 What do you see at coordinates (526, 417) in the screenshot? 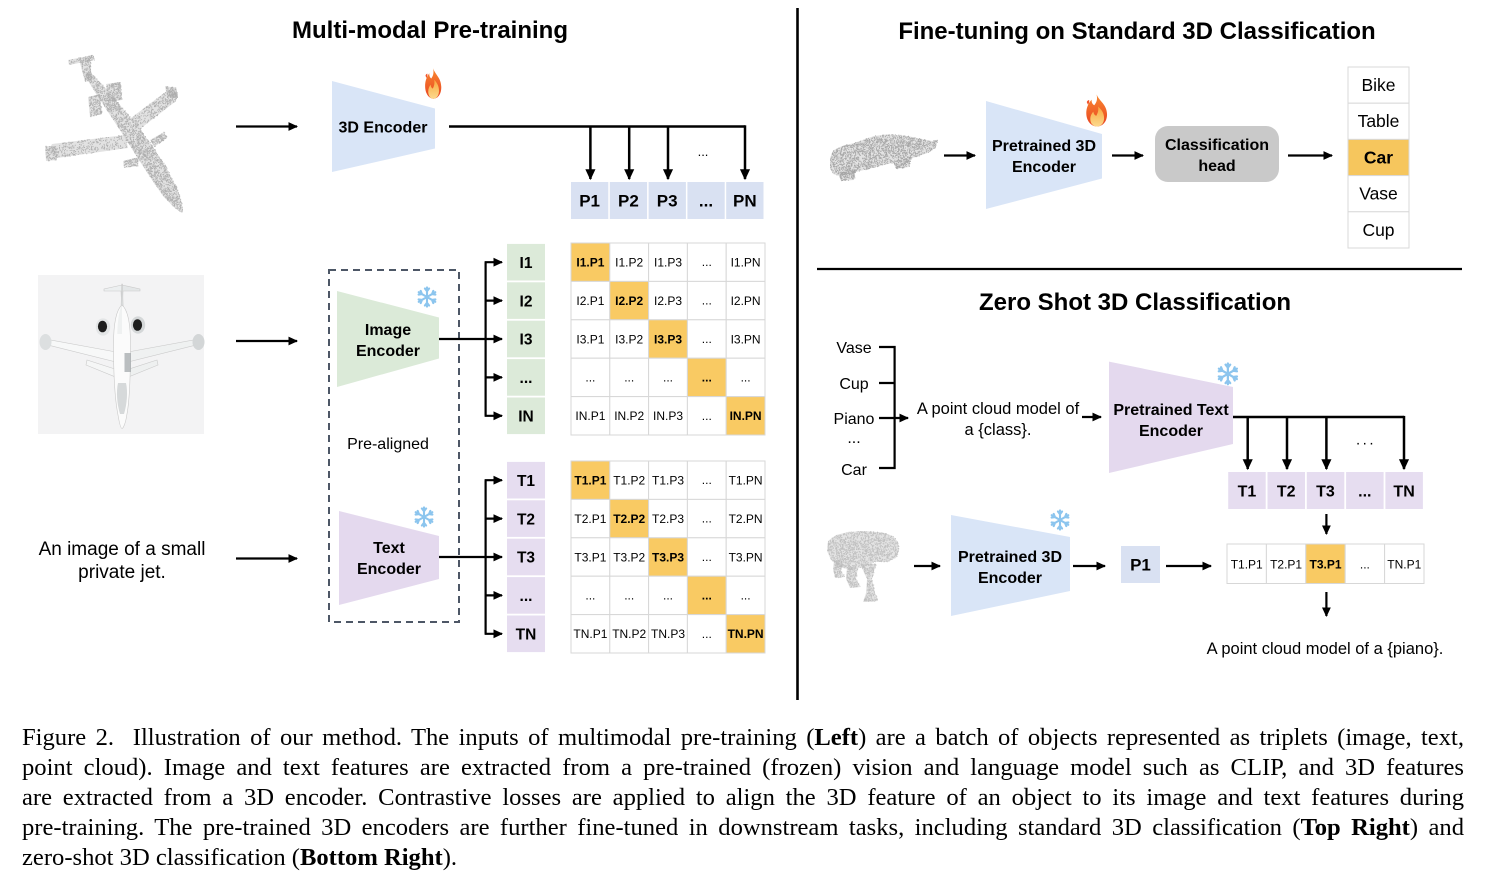
I see `svg-text: IN` at bounding box center [526, 417].